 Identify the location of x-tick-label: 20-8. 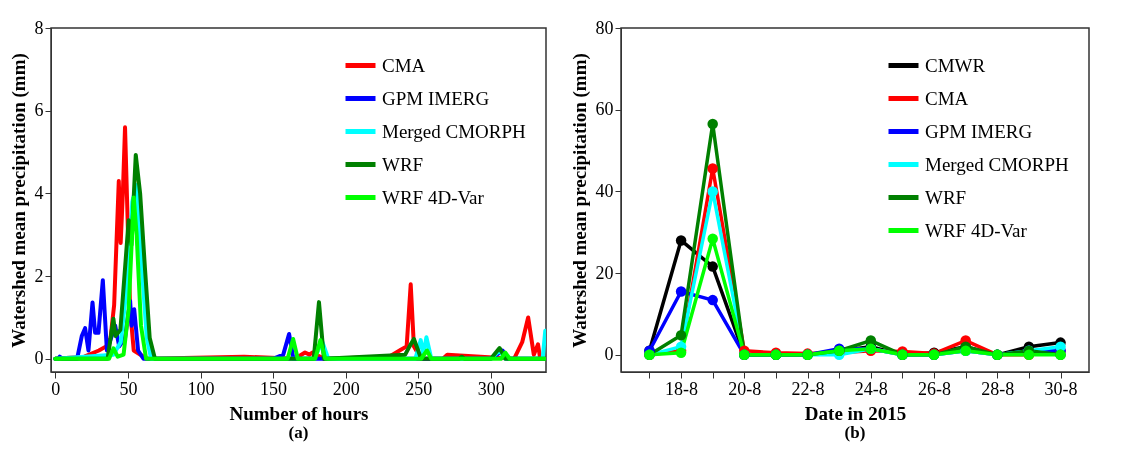
(745, 388).